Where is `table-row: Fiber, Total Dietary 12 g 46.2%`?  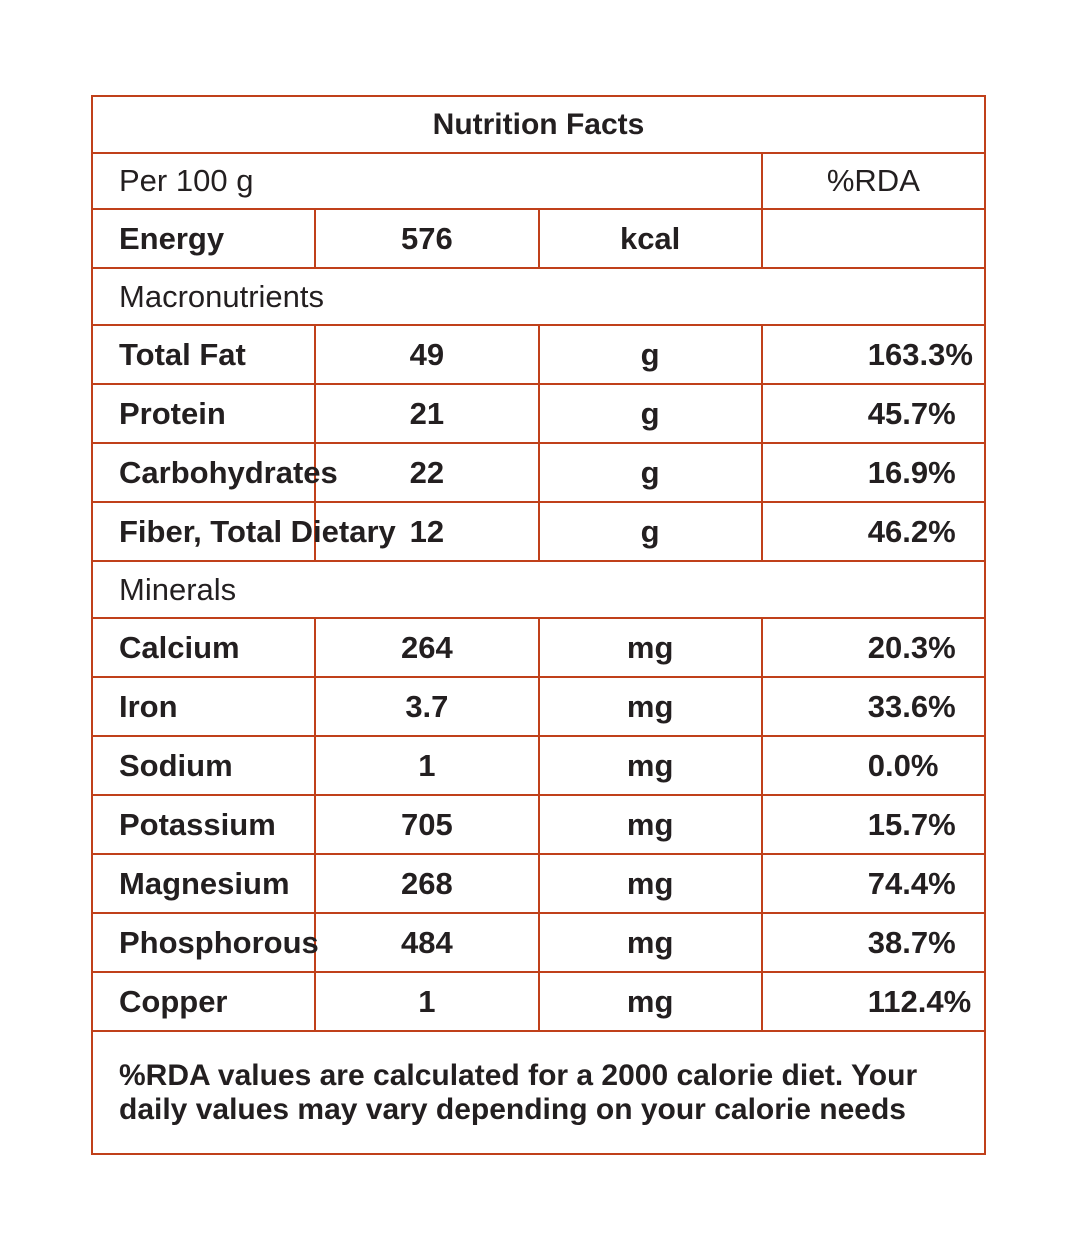
table-row: Fiber, Total Dietary 12 g 46.2% is located at coordinates (538, 531).